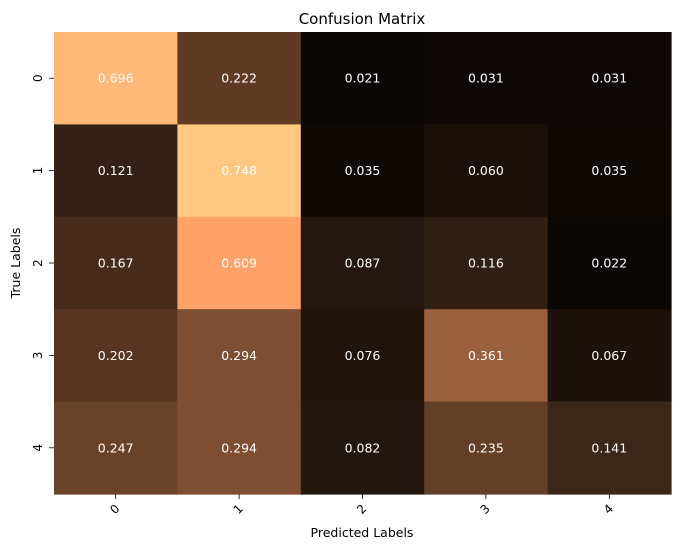 This screenshot has height=549, width=683. I want to click on cell-value-3-0: 0.202, so click(116, 355).